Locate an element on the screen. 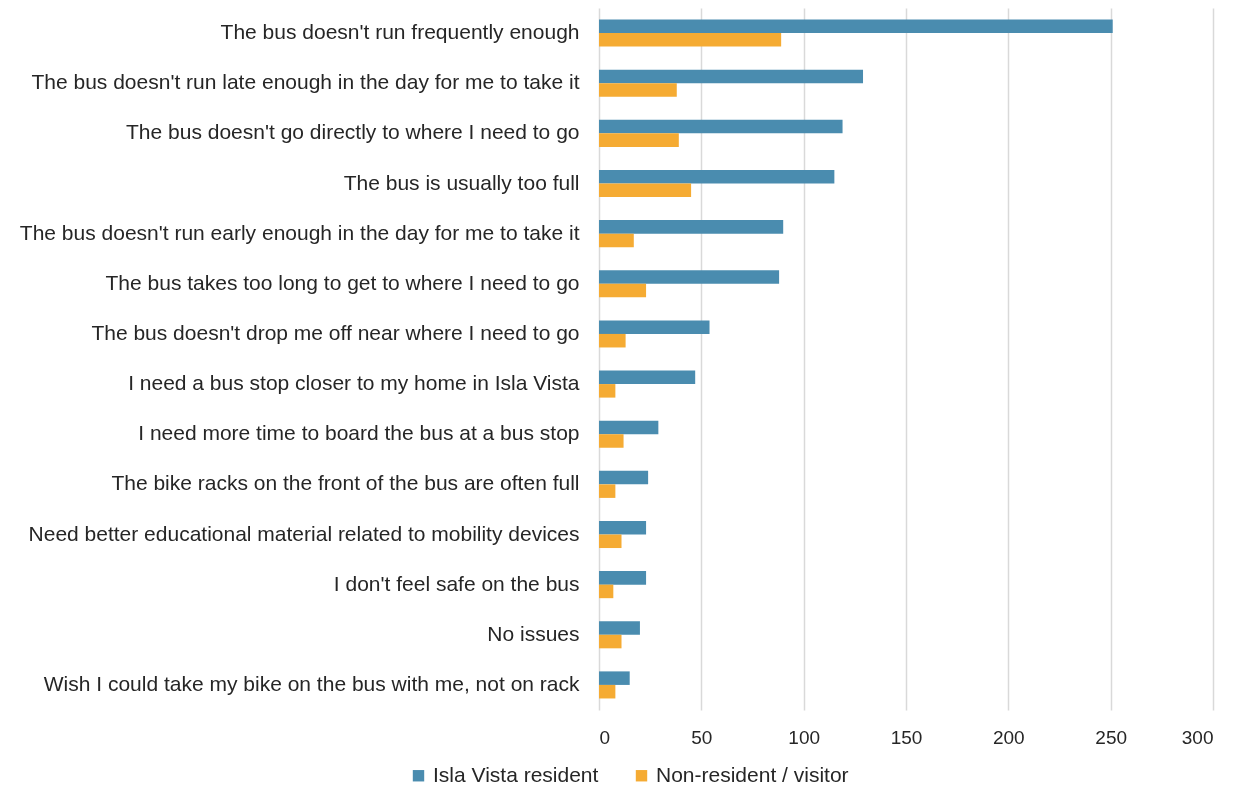 The width and height of the screenshot is (1243, 790). legend-label: Non-resident / visitor is located at coordinates (752, 774).